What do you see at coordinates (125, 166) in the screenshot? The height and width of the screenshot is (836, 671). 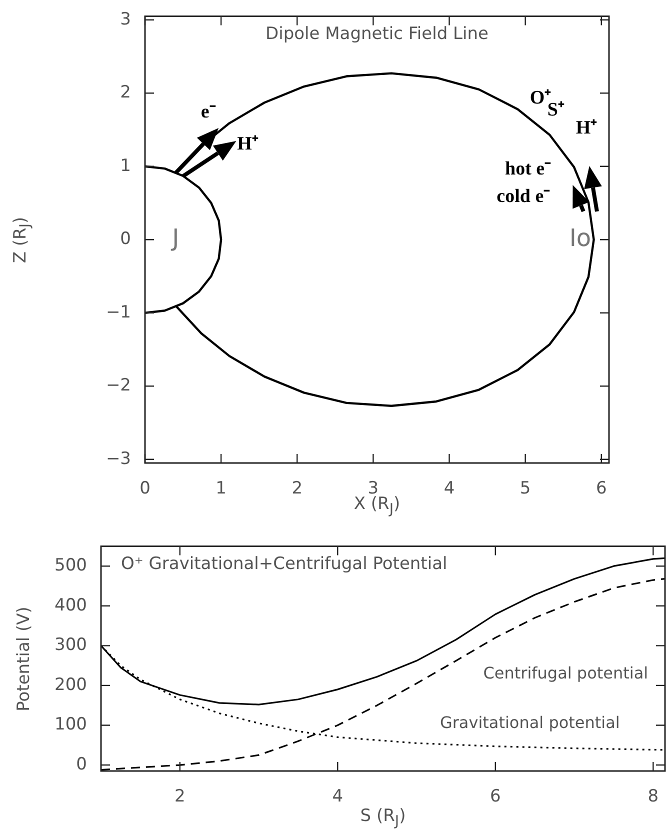 I see `y-tick-label: 1` at bounding box center [125, 166].